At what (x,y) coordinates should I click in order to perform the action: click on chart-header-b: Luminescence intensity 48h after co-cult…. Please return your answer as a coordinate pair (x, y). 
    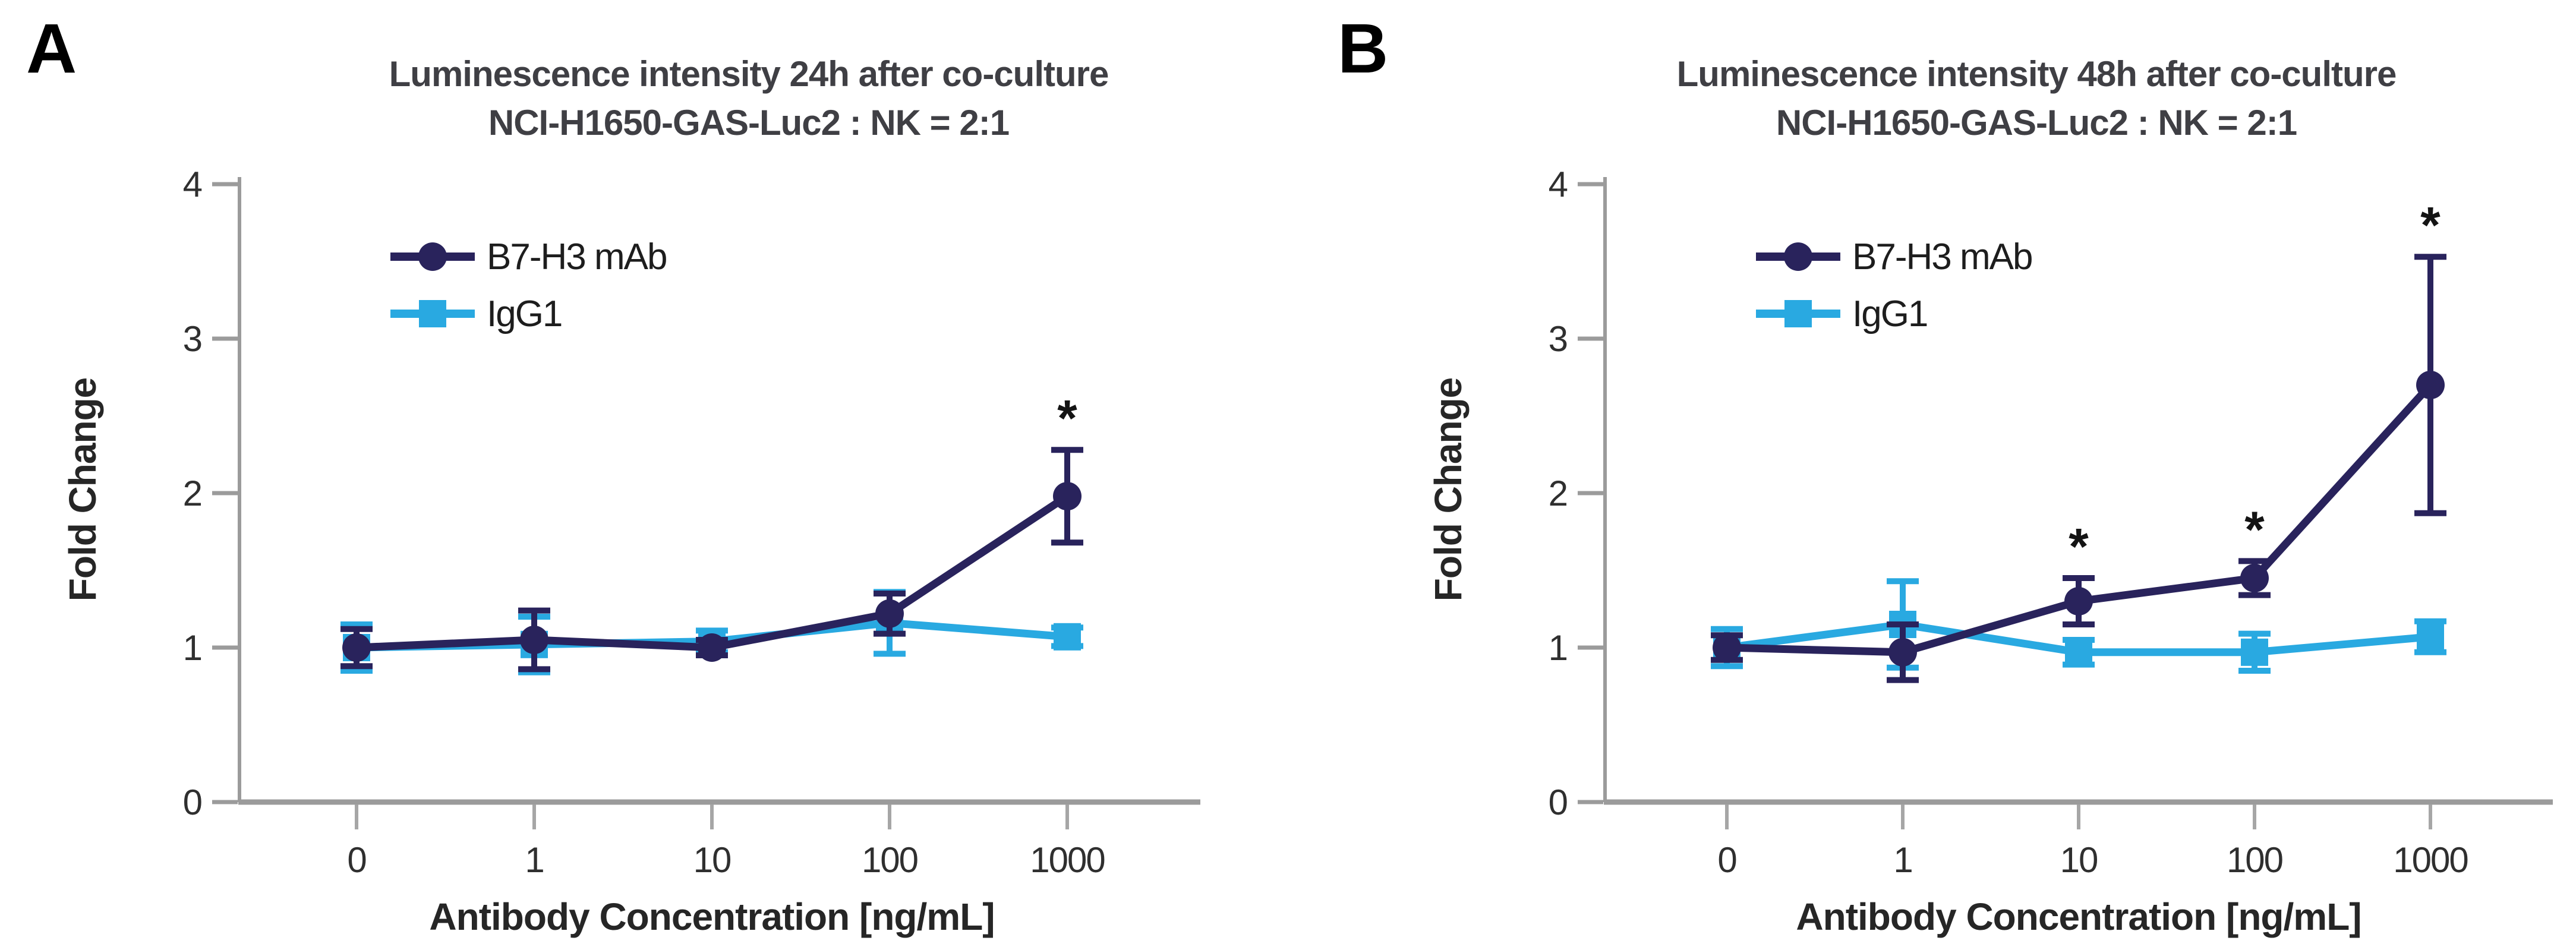
    Looking at the image, I should click on (2037, 98).